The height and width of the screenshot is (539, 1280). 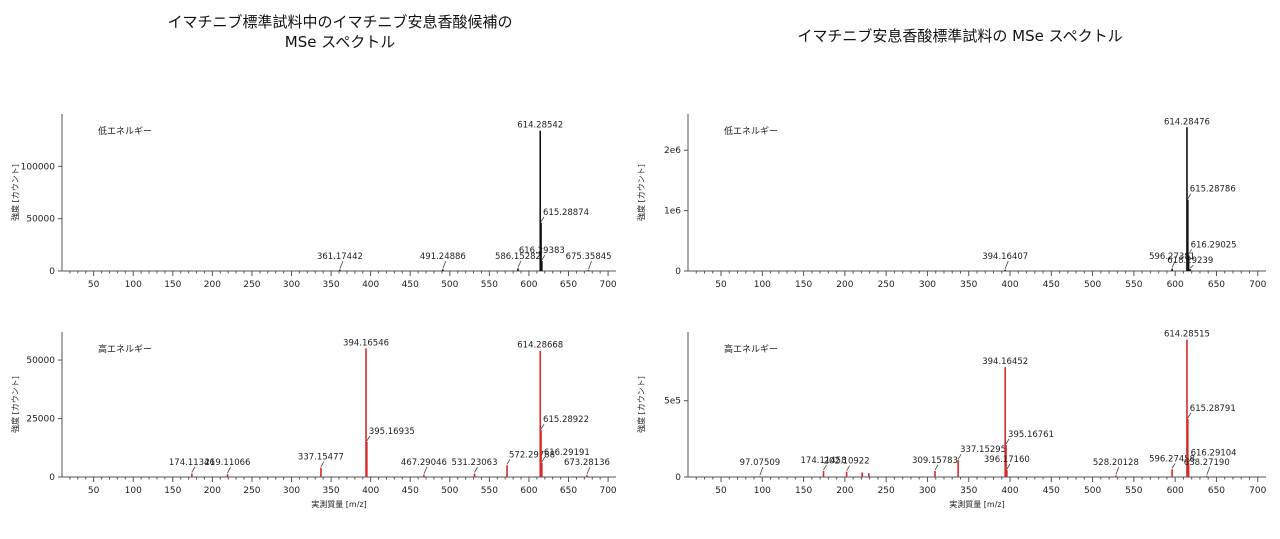 I want to click on peak-label: 337.15295, so click(x=983, y=450).